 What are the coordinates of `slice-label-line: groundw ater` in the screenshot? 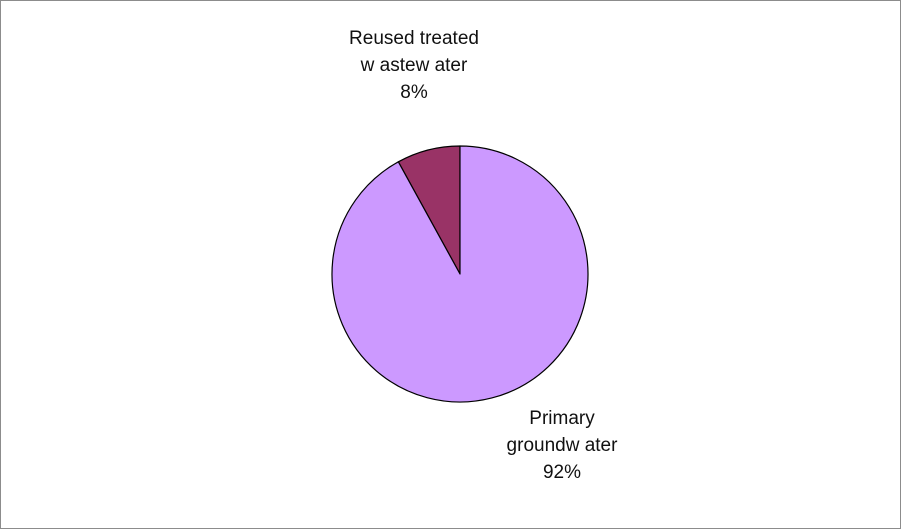 It's located at (562, 445).